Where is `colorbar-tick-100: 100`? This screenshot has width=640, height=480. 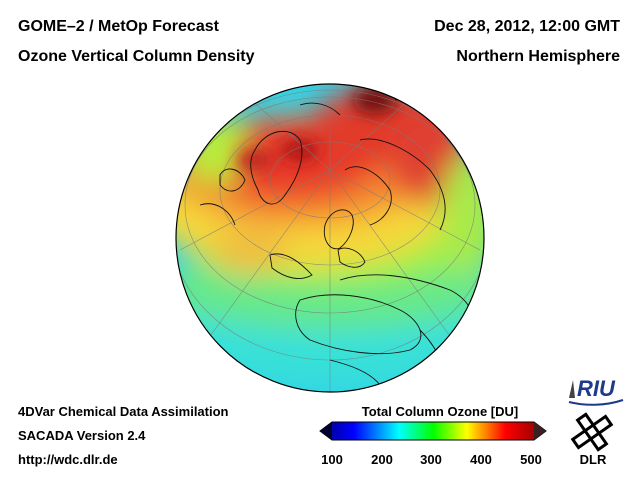
colorbar-tick-100: 100 is located at coordinates (332, 459).